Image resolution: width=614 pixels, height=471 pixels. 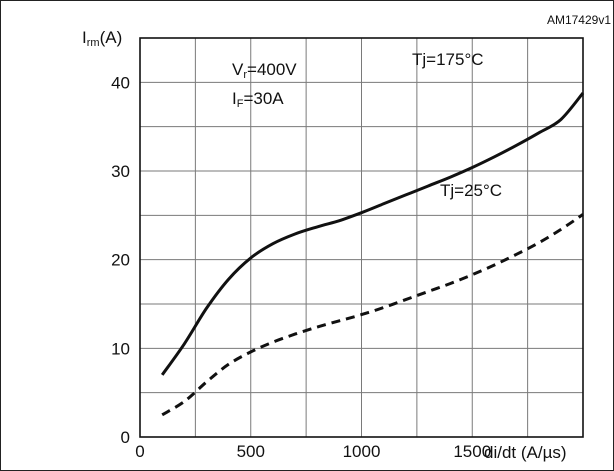 I want to click on x-tick-label: 500, so click(x=251, y=451).